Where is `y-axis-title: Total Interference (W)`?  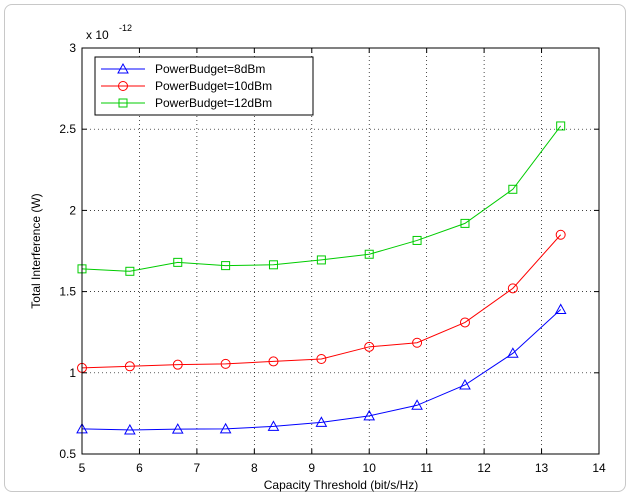 y-axis-title: Total Interference (W) is located at coordinates (36, 250).